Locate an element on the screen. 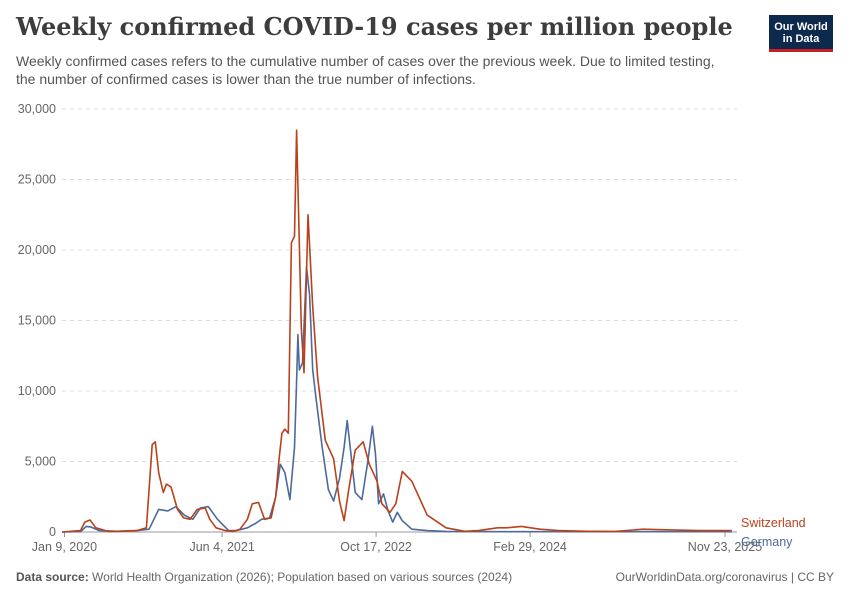  series-label-germany: Germany is located at coordinates (767, 542).